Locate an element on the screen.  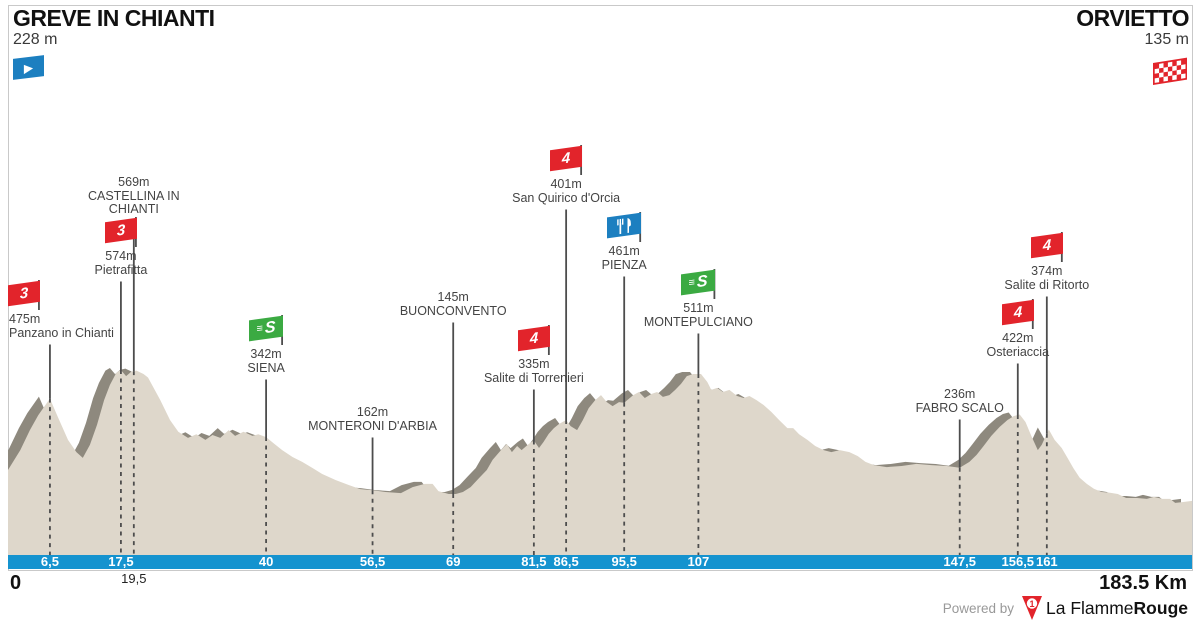
km-tick-label: 6,5 is located at coordinates (49, 561).